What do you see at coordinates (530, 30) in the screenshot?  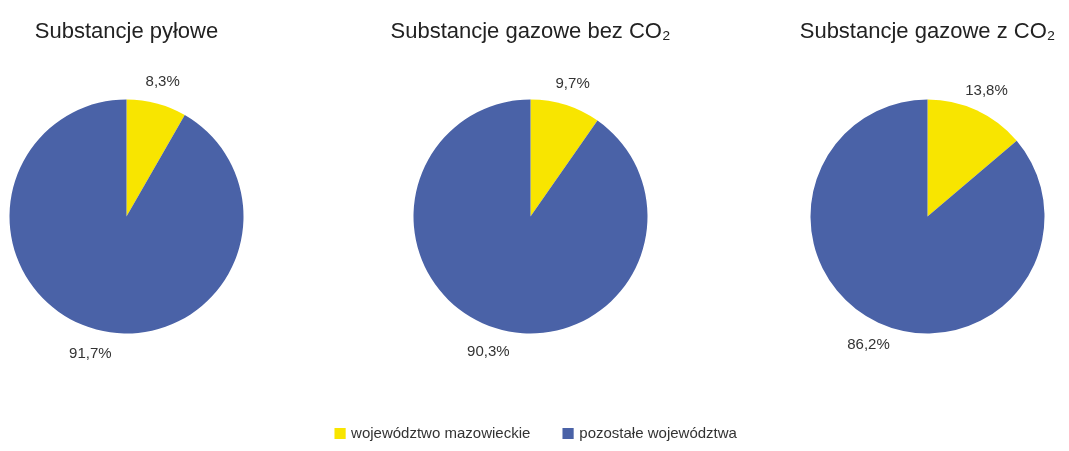 I see `chart-title: Substancje gazowe bez CO₂` at bounding box center [530, 30].